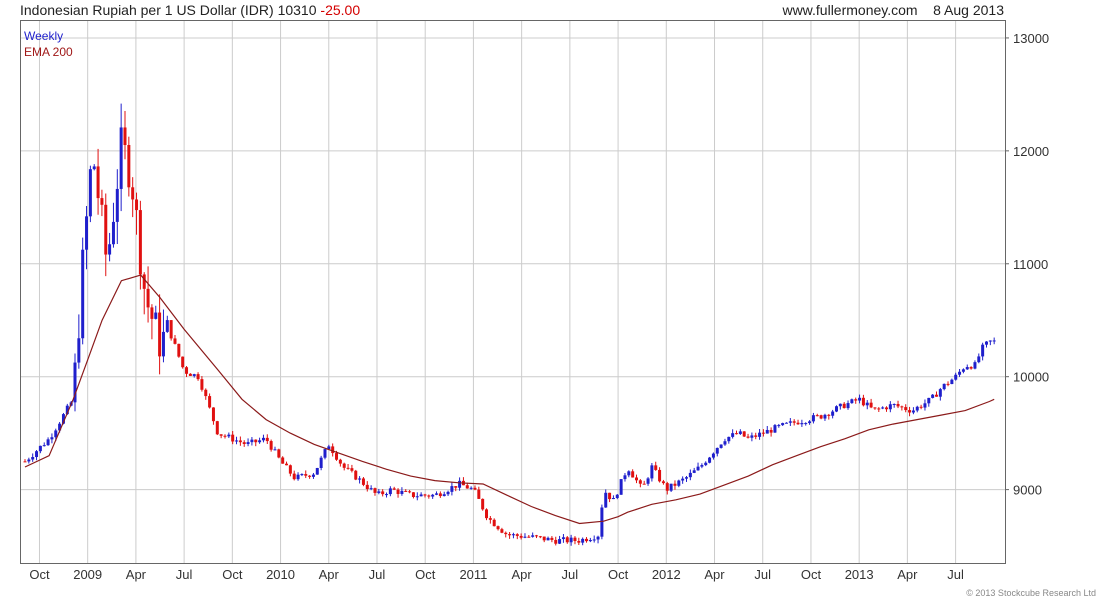 The height and width of the screenshot is (600, 1100). What do you see at coordinates (1027, 264) in the screenshot?
I see `y-axis: 9000 10000 11000 12000 13000` at bounding box center [1027, 264].